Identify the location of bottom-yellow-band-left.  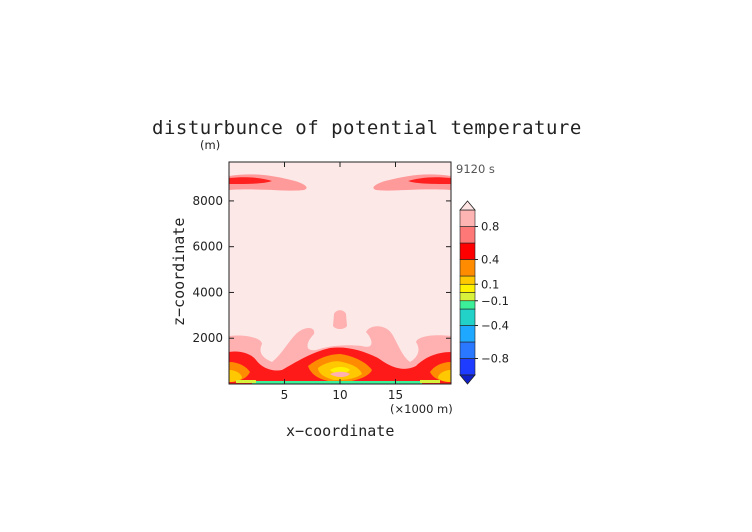
(246, 381).